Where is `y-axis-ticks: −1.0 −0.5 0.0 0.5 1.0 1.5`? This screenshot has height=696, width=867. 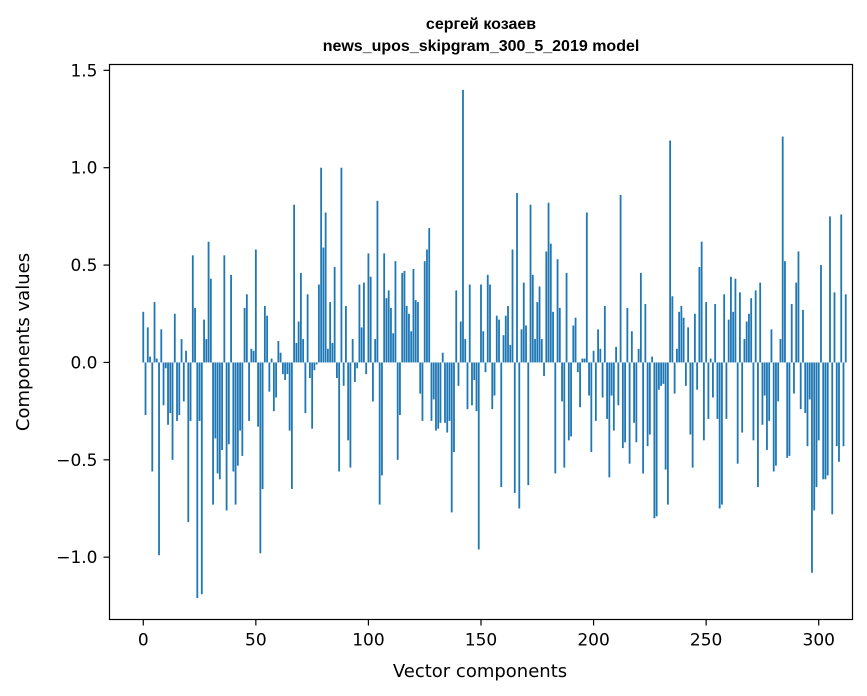 y-axis-ticks: −1.0 −0.5 0.0 0.5 1.0 1.5 is located at coordinates (83, 314).